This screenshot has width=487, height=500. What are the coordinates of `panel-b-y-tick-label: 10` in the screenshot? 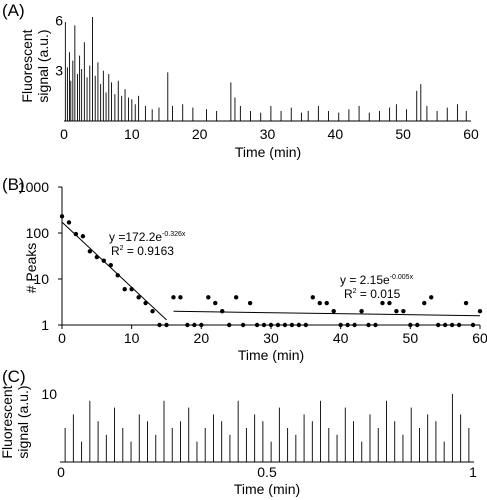 It's located at (41, 279).